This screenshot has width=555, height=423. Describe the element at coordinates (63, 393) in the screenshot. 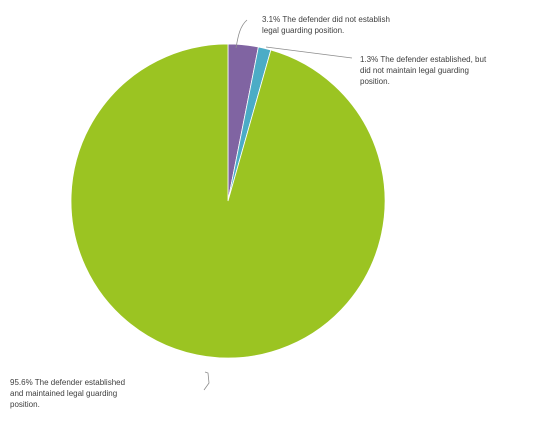

I see `slice-label-3-line-2: and maintained legal guarding` at that location.